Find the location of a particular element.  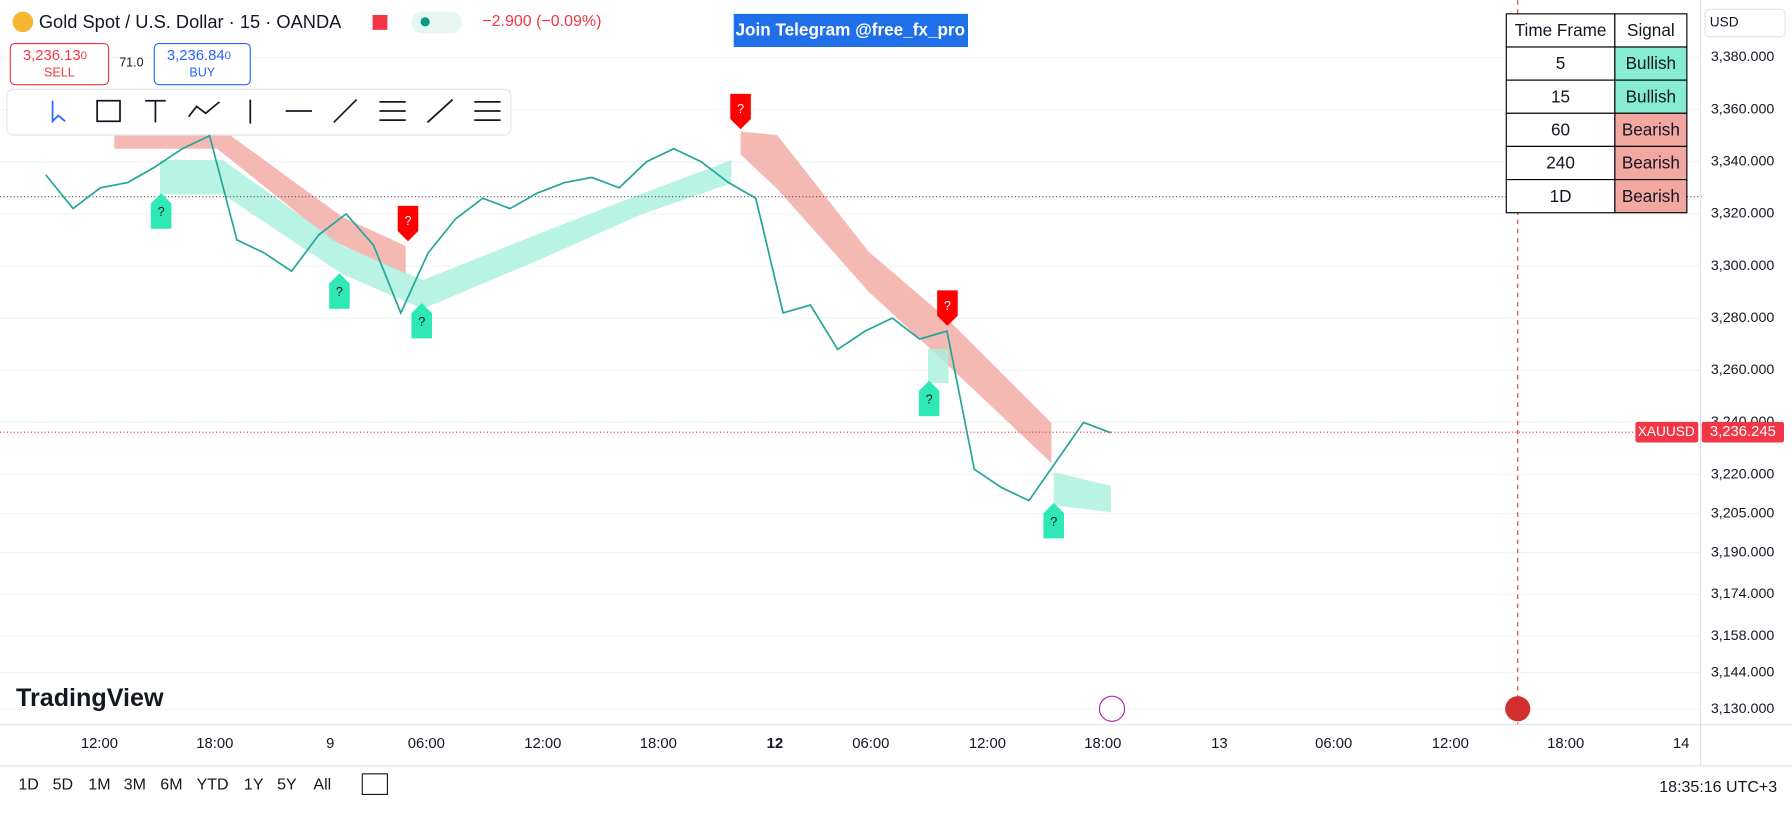

time-frame: 1D is located at coordinates (1561, 196).